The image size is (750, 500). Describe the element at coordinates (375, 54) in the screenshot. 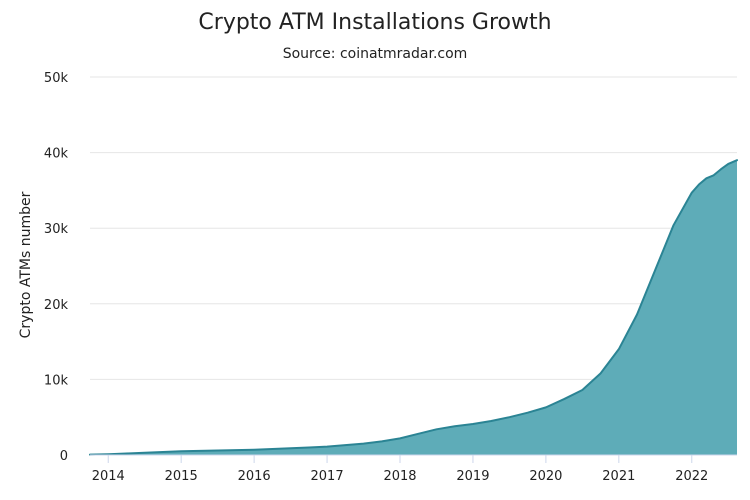

I see `chart-subtitle: Source: coinatmradar.com` at that location.